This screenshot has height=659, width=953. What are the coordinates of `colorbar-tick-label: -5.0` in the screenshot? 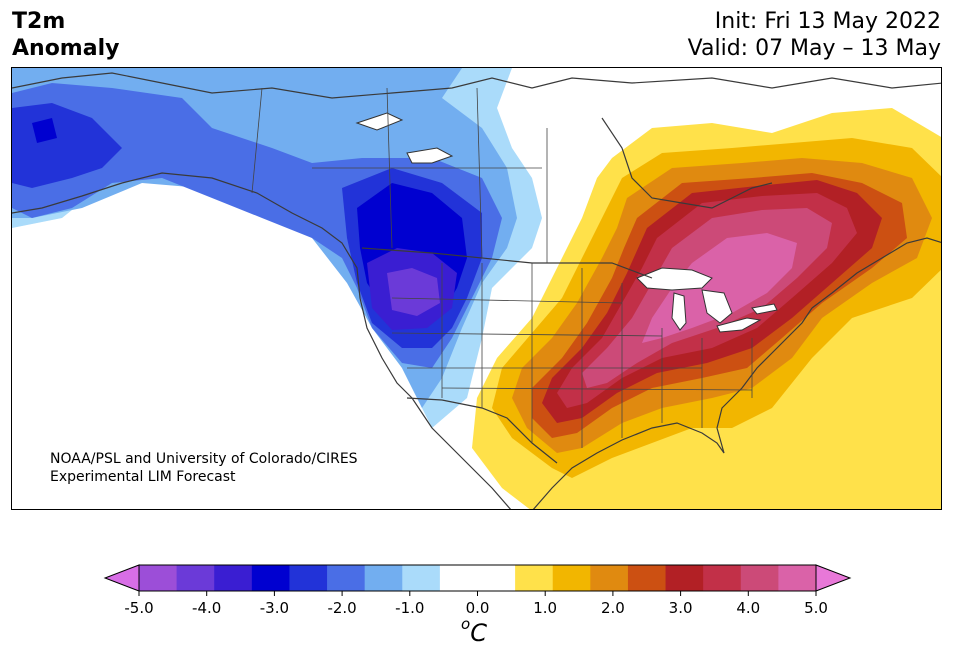 It's located at (139, 608).